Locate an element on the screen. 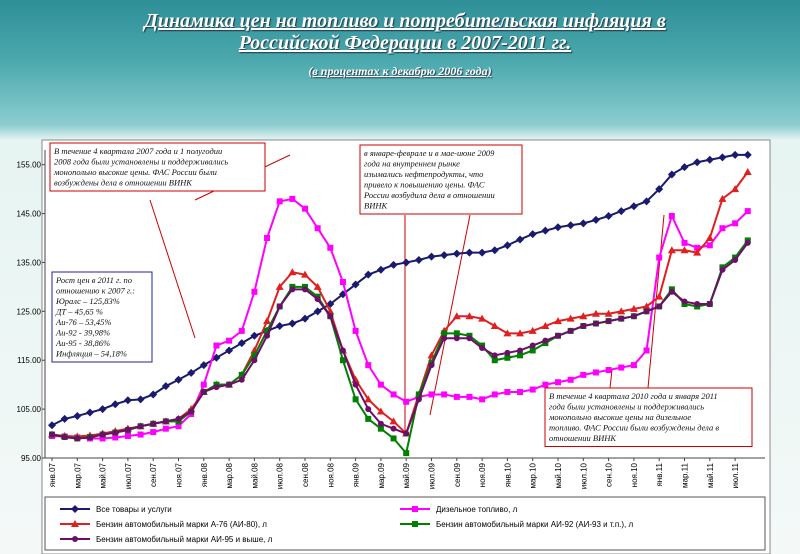 This screenshot has width=800, height=554. annotation-text: Аи-92 - 39,98% is located at coordinates (82, 333).